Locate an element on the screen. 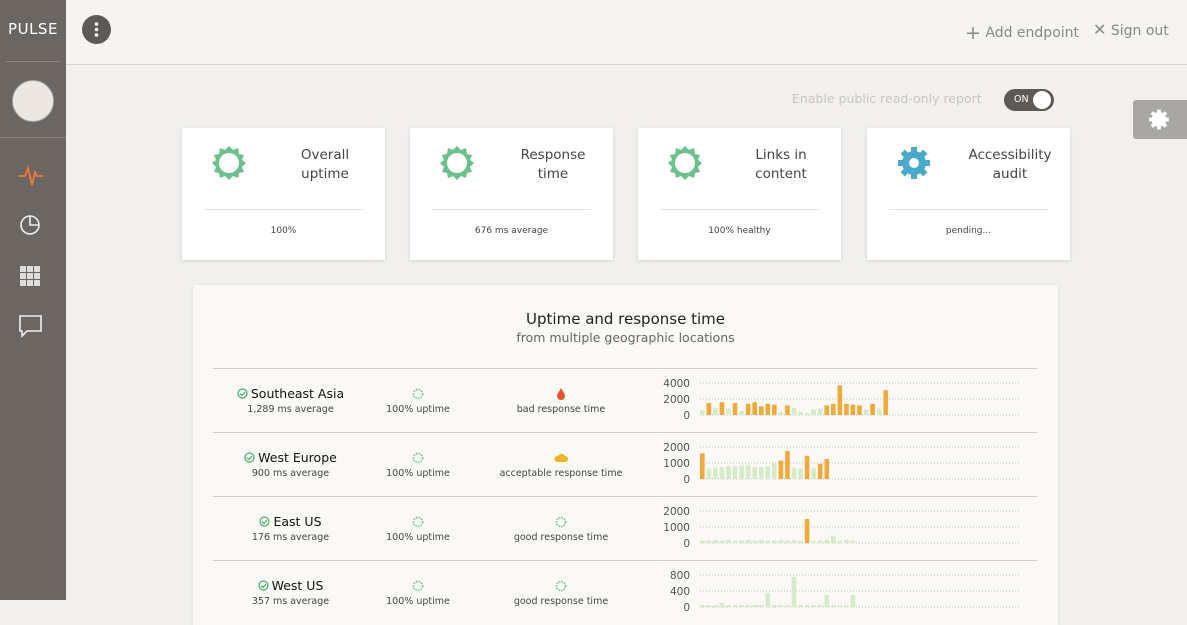 The height and width of the screenshot is (625, 1187). panel-title: Uptime and response time is located at coordinates (625, 319).